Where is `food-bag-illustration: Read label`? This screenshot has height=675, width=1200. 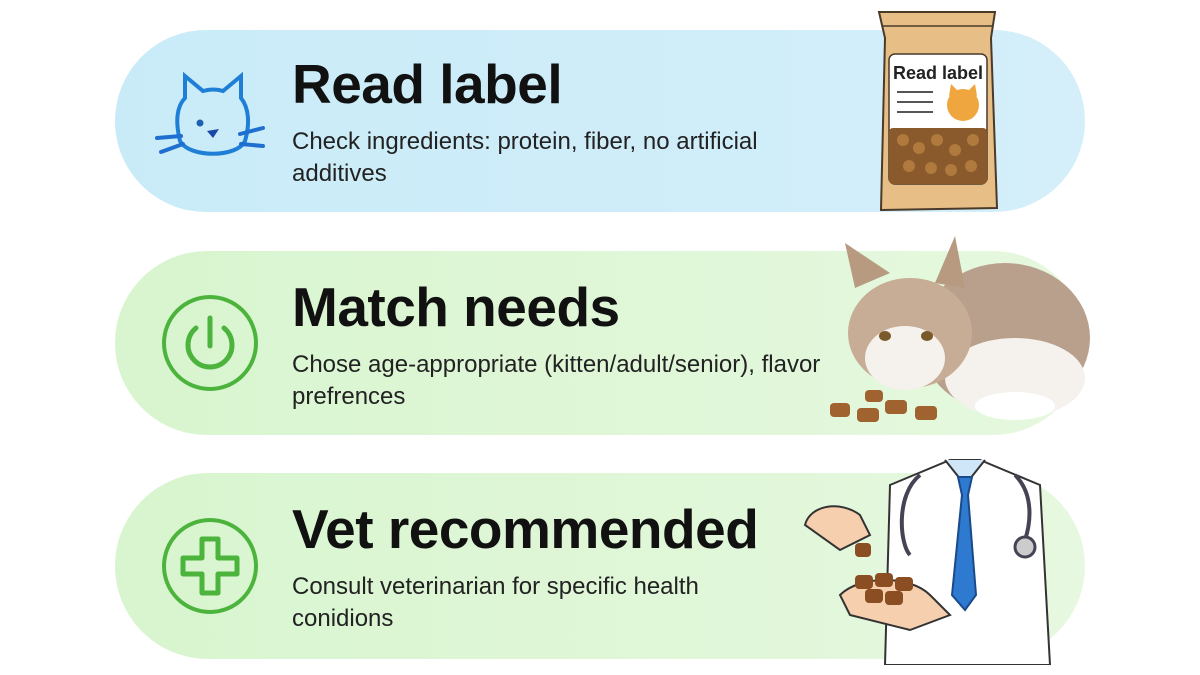
food-bag-illustration: Read label is located at coordinates (937, 111).